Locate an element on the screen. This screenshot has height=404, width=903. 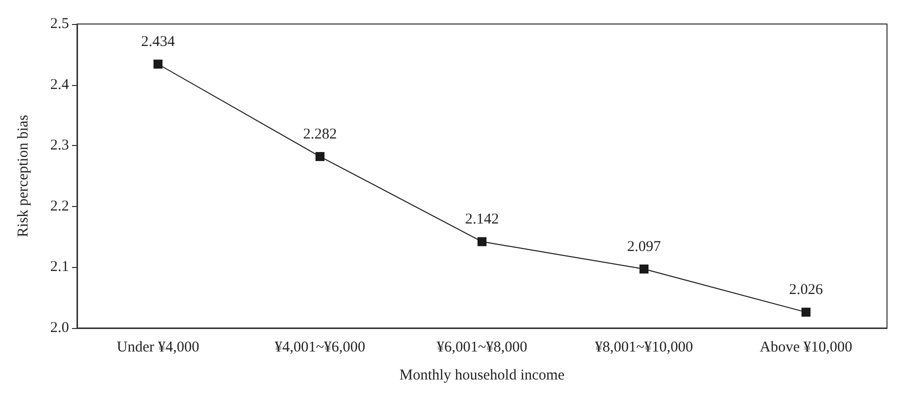
data-label: 2.282 is located at coordinates (320, 134).